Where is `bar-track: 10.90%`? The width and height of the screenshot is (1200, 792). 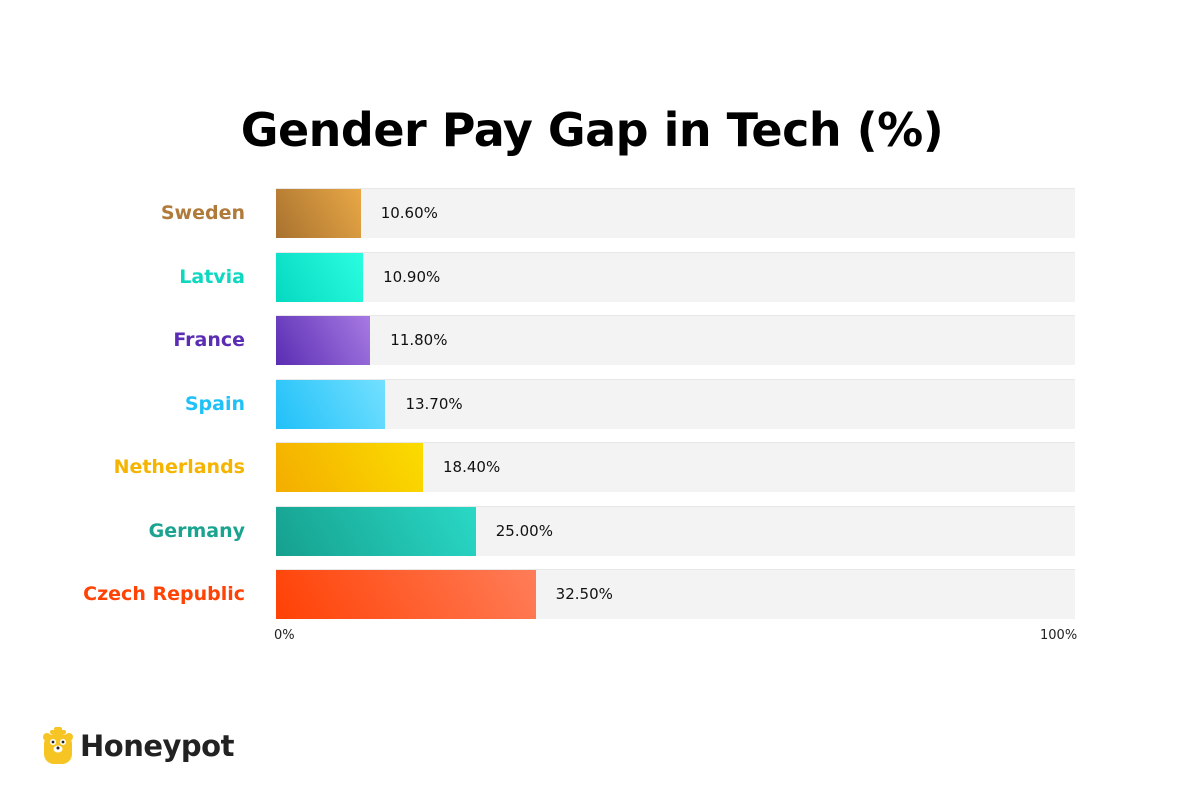
bar-track: 10.90% is located at coordinates (675, 277).